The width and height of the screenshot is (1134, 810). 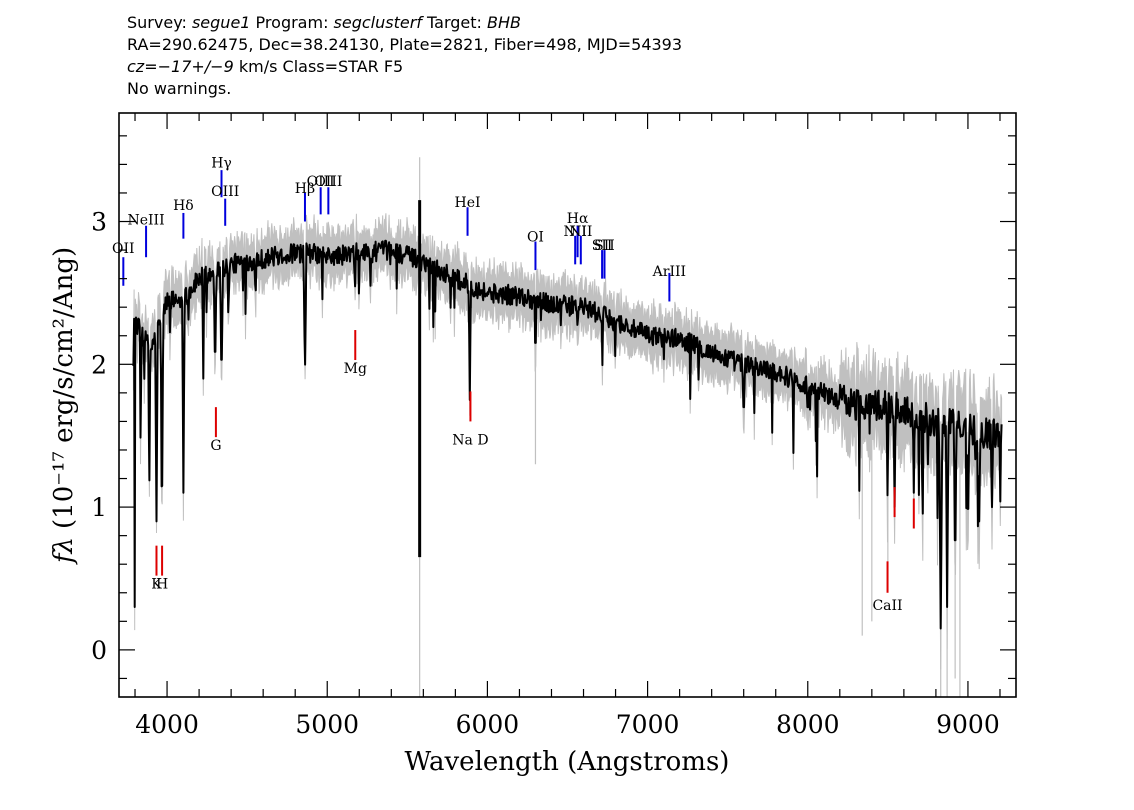 What do you see at coordinates (504, 22) in the screenshot?
I see `target-value: BHB` at bounding box center [504, 22].